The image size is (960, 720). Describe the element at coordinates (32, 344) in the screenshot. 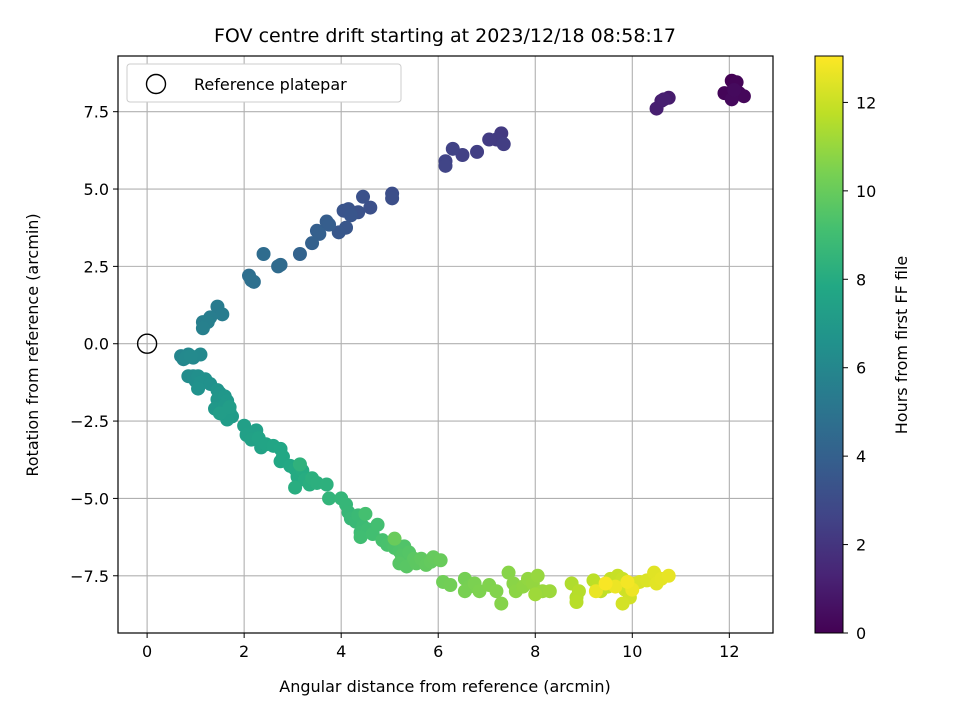

I see `y-axis-label: Rotation from reference (arcmin)` at that location.